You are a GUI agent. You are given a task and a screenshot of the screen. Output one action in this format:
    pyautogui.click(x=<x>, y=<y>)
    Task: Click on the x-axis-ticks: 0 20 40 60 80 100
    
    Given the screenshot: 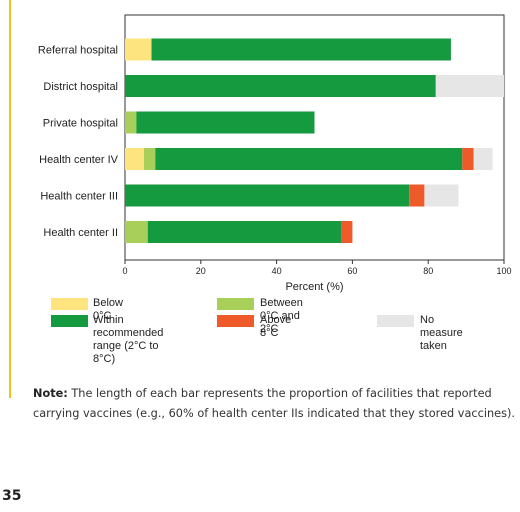 What is the action you would take?
    pyautogui.click(x=317, y=268)
    